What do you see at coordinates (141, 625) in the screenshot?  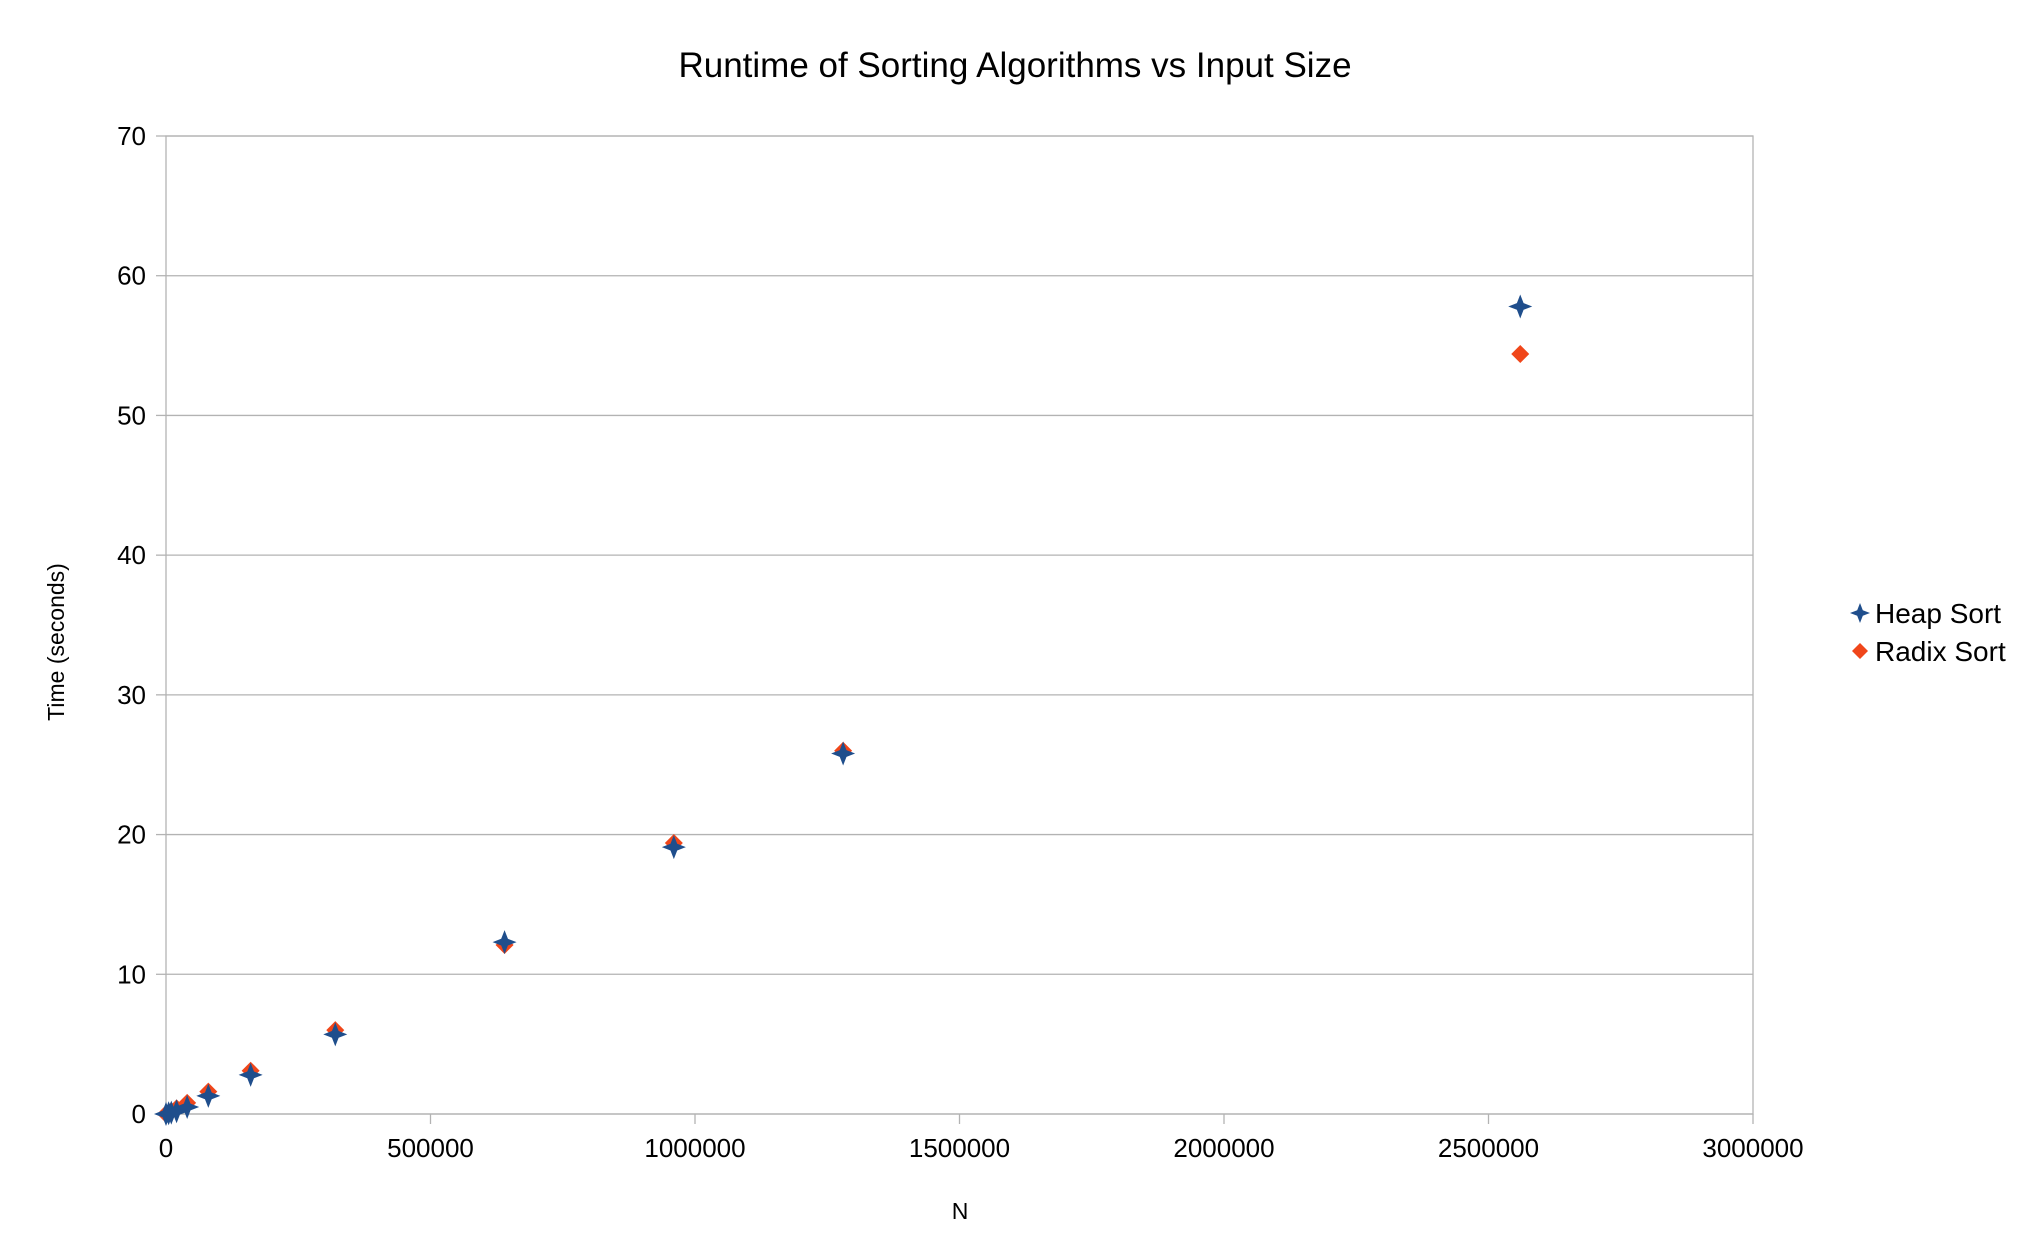 I see `y-axis-ticks: 0 10 20 30 40 50 60 70` at bounding box center [141, 625].